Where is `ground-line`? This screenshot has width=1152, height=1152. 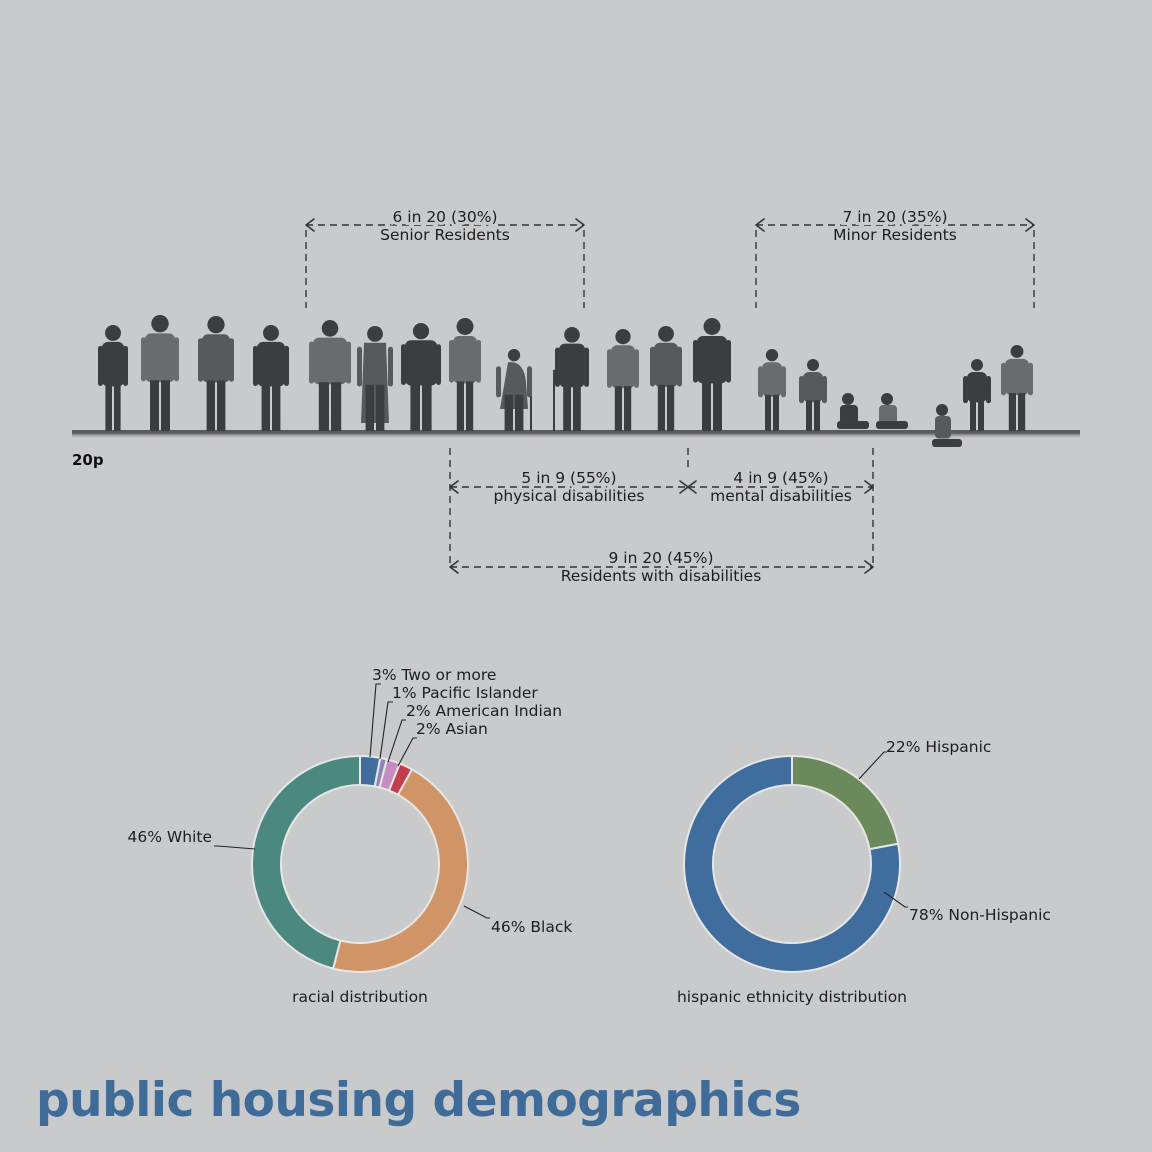
ground-line is located at coordinates (576, 434).